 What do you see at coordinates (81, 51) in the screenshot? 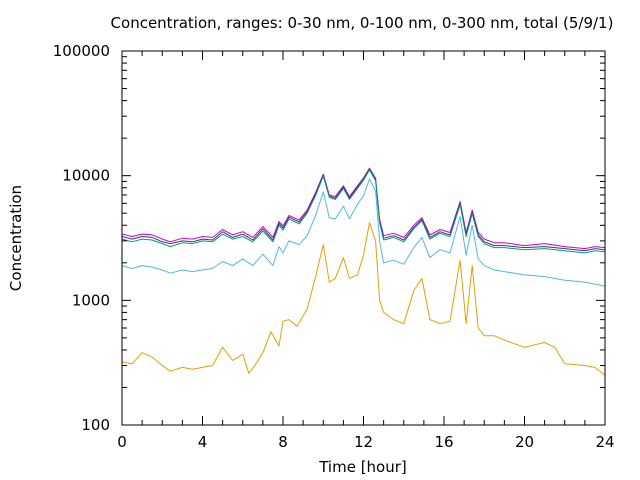
I see `y-tick-label: 100000` at bounding box center [81, 51].